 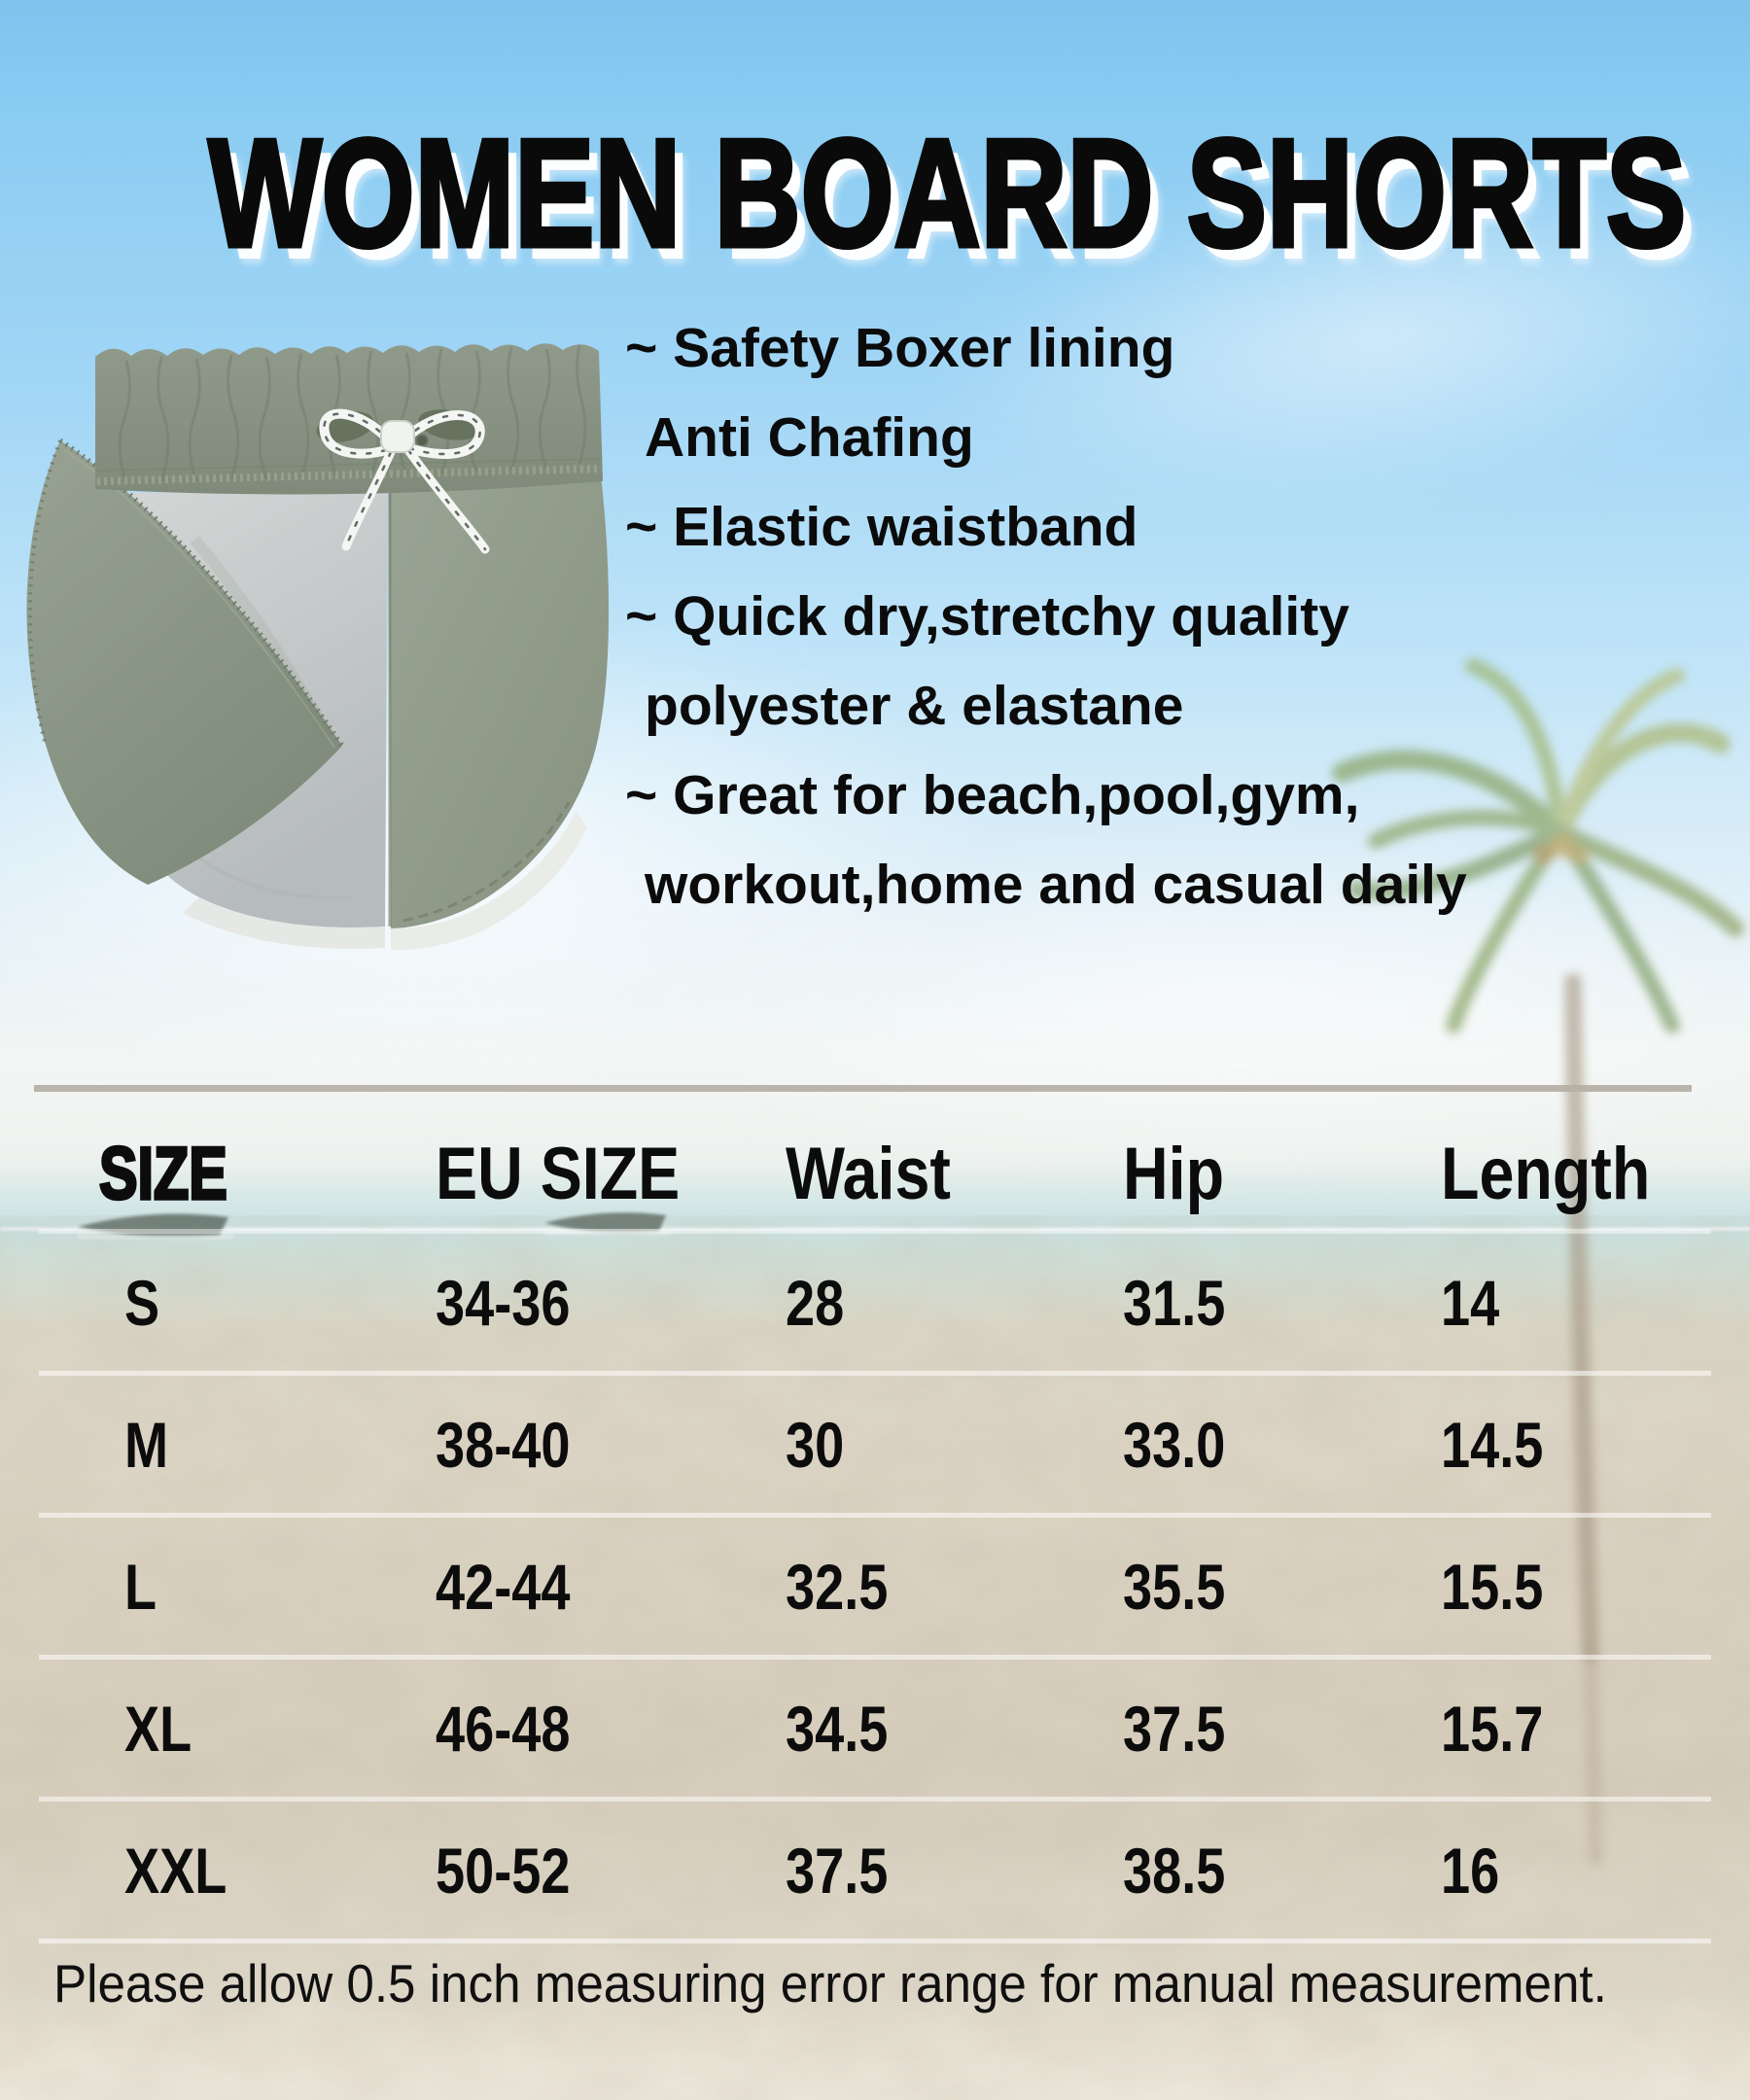 I want to click on eu-size-cell: 50-52, so click(x=503, y=1870).